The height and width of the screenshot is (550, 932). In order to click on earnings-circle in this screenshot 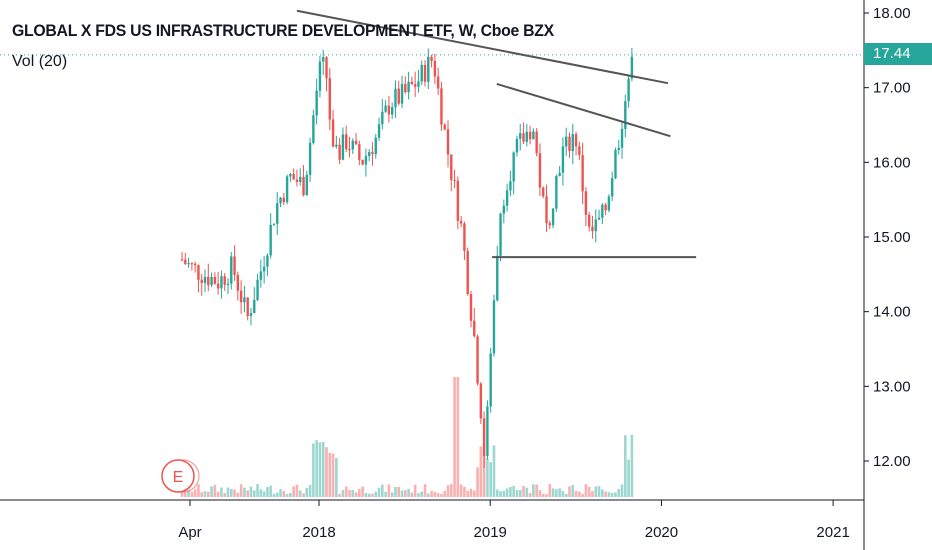, I will do `click(178, 476)`.